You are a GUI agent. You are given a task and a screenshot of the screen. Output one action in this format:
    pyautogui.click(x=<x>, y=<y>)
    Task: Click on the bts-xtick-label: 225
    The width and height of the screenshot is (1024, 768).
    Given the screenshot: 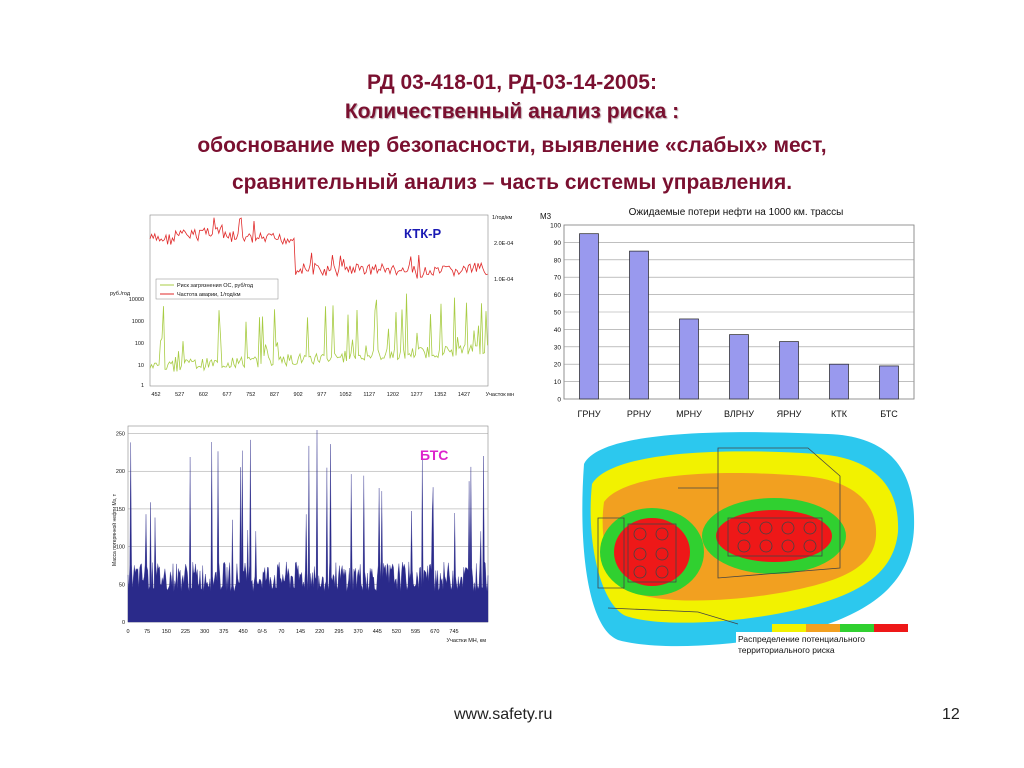 What is the action you would take?
    pyautogui.click(x=185, y=632)
    